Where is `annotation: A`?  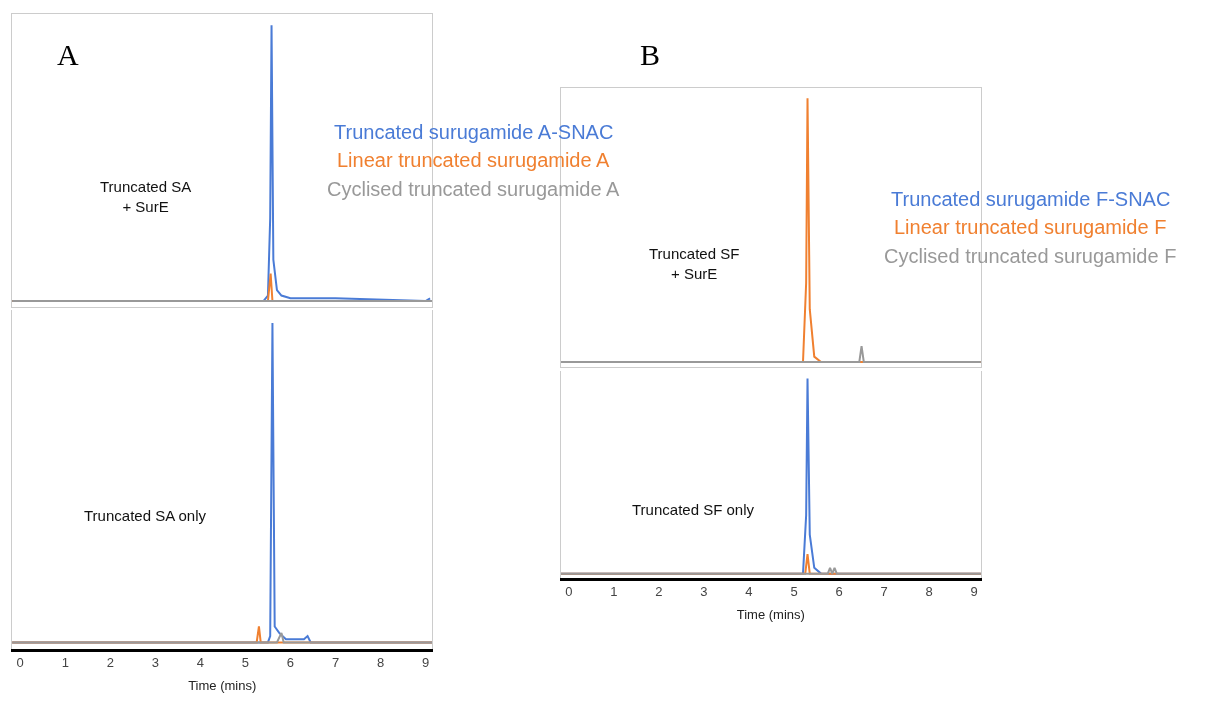
annotation: A is located at coordinates (68, 54).